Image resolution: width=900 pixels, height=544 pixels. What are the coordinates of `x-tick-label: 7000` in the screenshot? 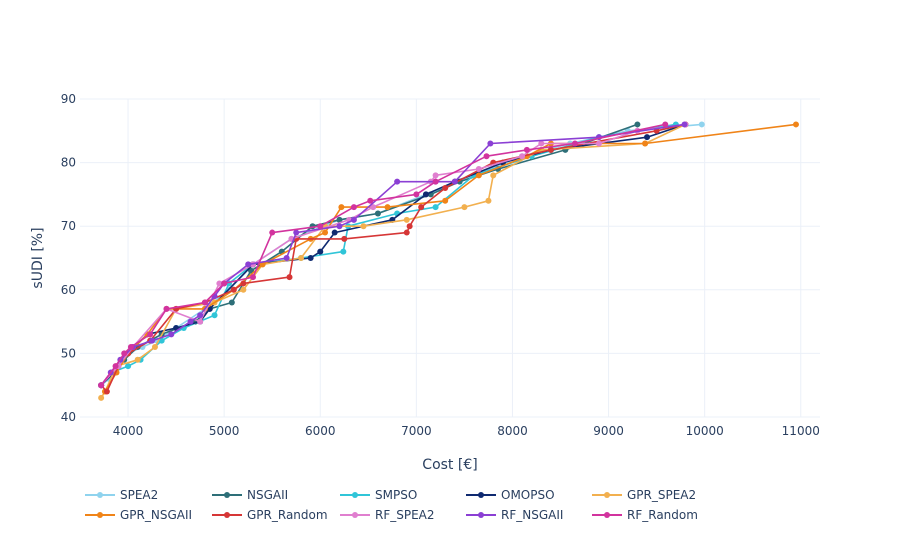 It's located at (416, 431).